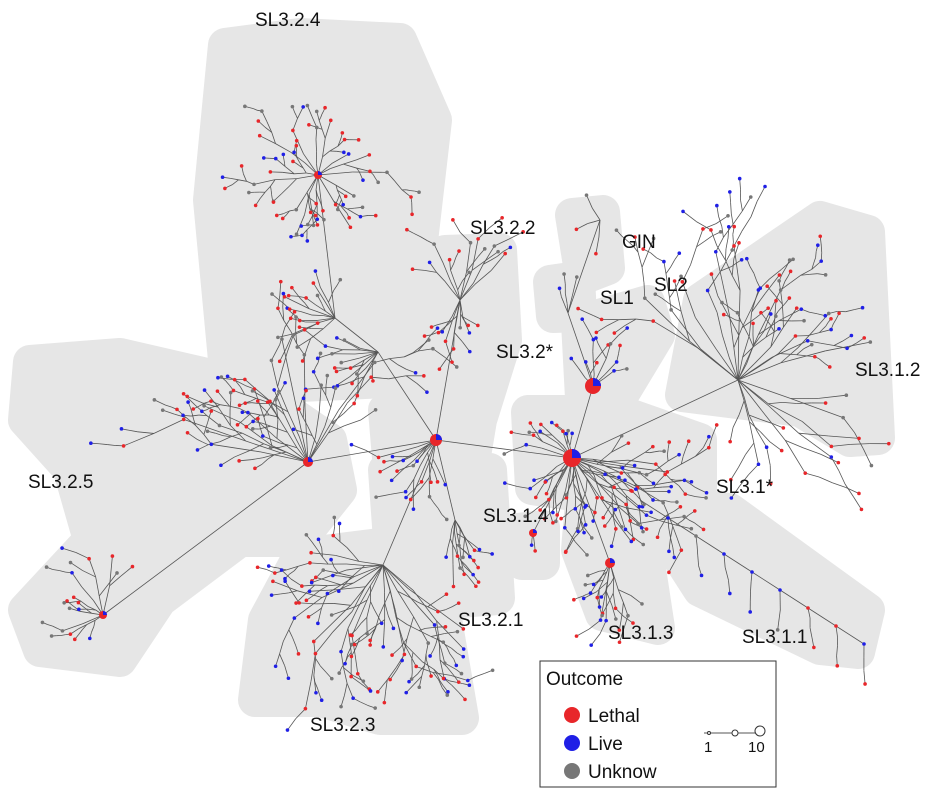 The image size is (946, 801). Describe the element at coordinates (516, 516) in the screenshot. I see `cluster-label: SL3.1.4` at that location.